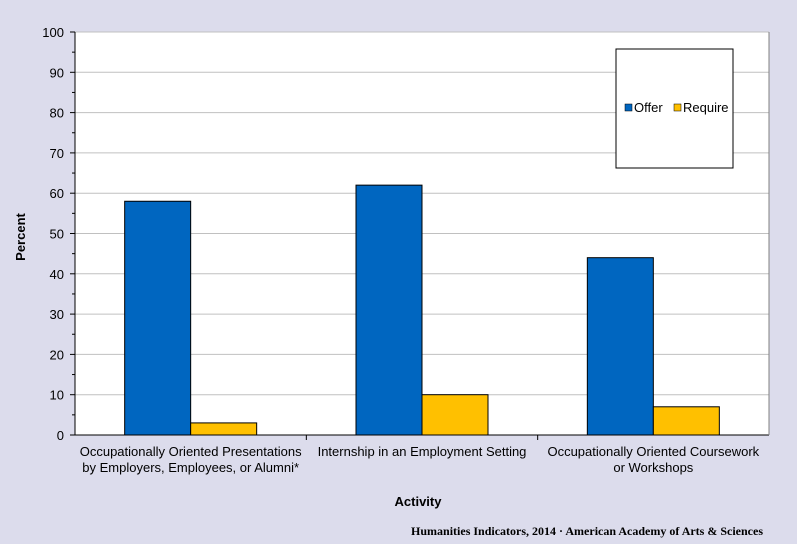 This screenshot has width=797, height=544. What do you see at coordinates (57, 234) in the screenshot?
I see `y-tick-label: 50` at bounding box center [57, 234].